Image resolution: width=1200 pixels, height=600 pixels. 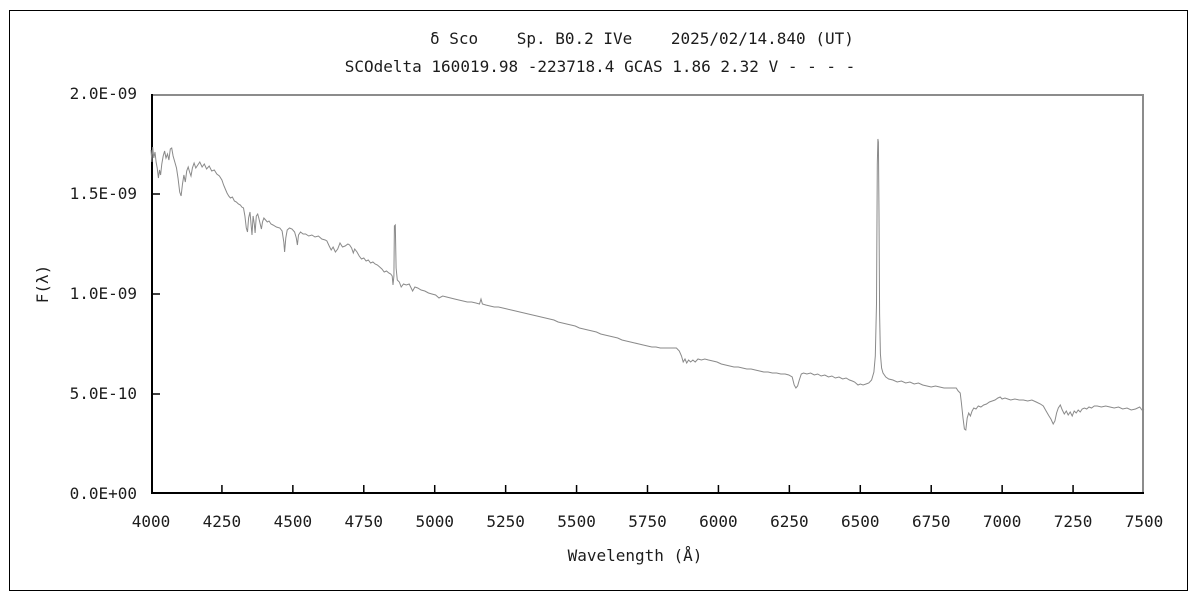 What do you see at coordinates (505, 521) in the screenshot?
I see `x-tick-label: 5250` at bounding box center [505, 521].